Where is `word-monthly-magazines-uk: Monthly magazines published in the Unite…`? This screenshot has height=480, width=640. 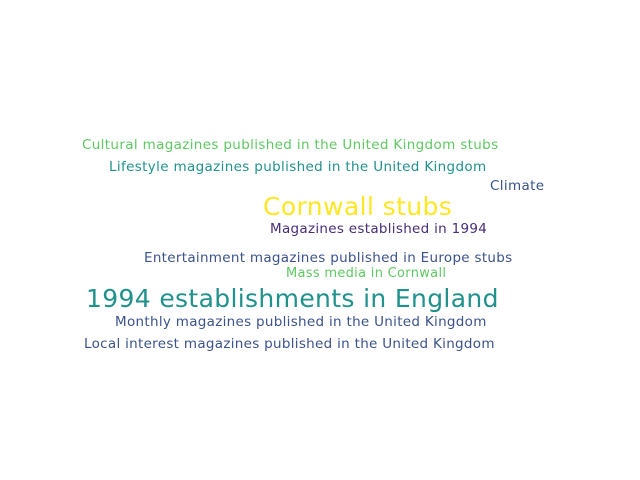 word-monthly-magazines-uk: Monthly magazines published in the Unite… is located at coordinates (301, 322).